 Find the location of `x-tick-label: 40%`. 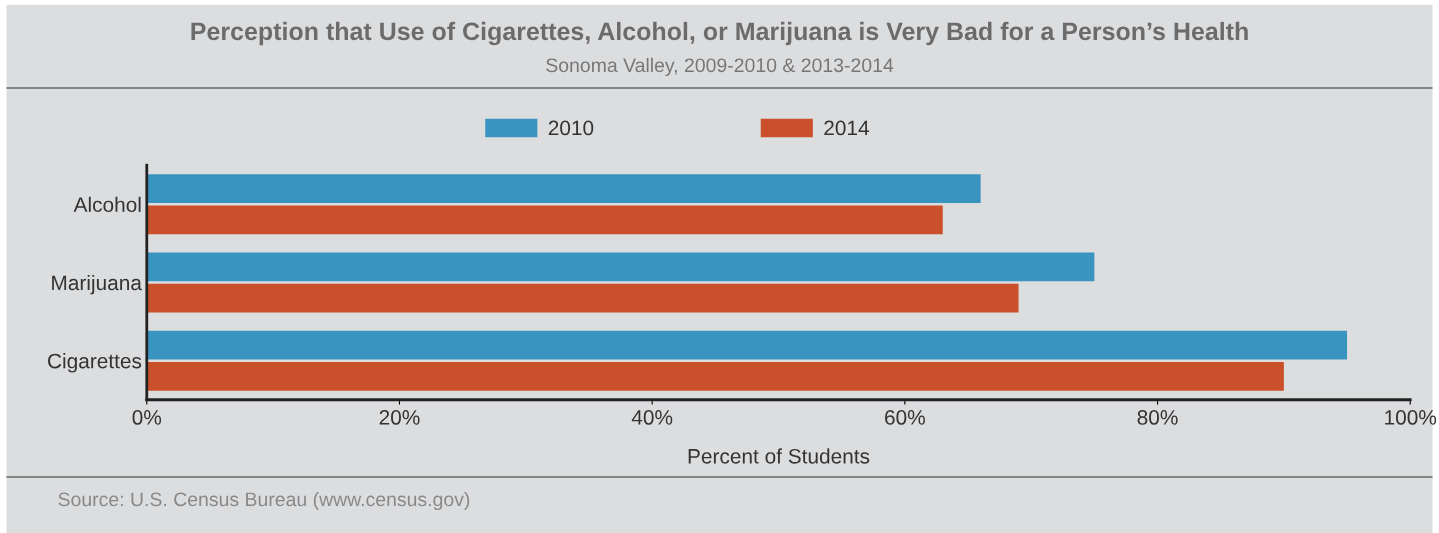

x-tick-label: 40% is located at coordinates (652, 417).